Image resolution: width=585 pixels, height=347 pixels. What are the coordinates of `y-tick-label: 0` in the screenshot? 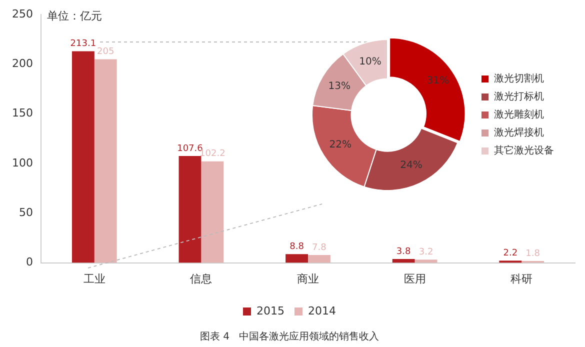 It's located at (29, 262).